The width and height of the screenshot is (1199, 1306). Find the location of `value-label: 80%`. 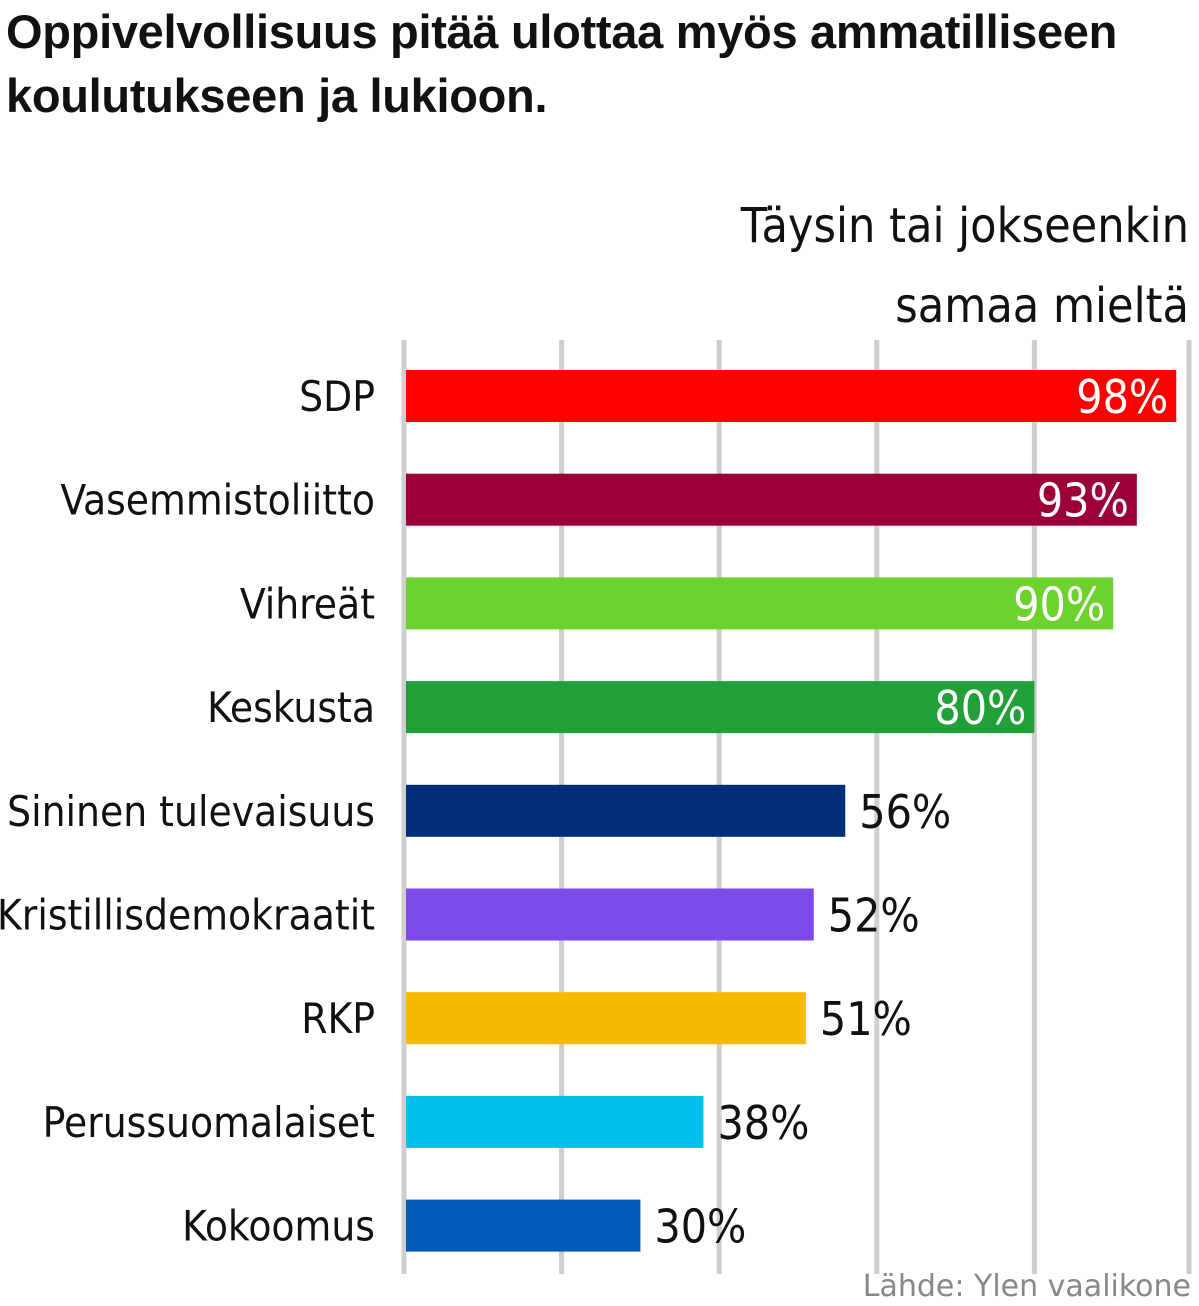

value-label: 80% is located at coordinates (980, 708).